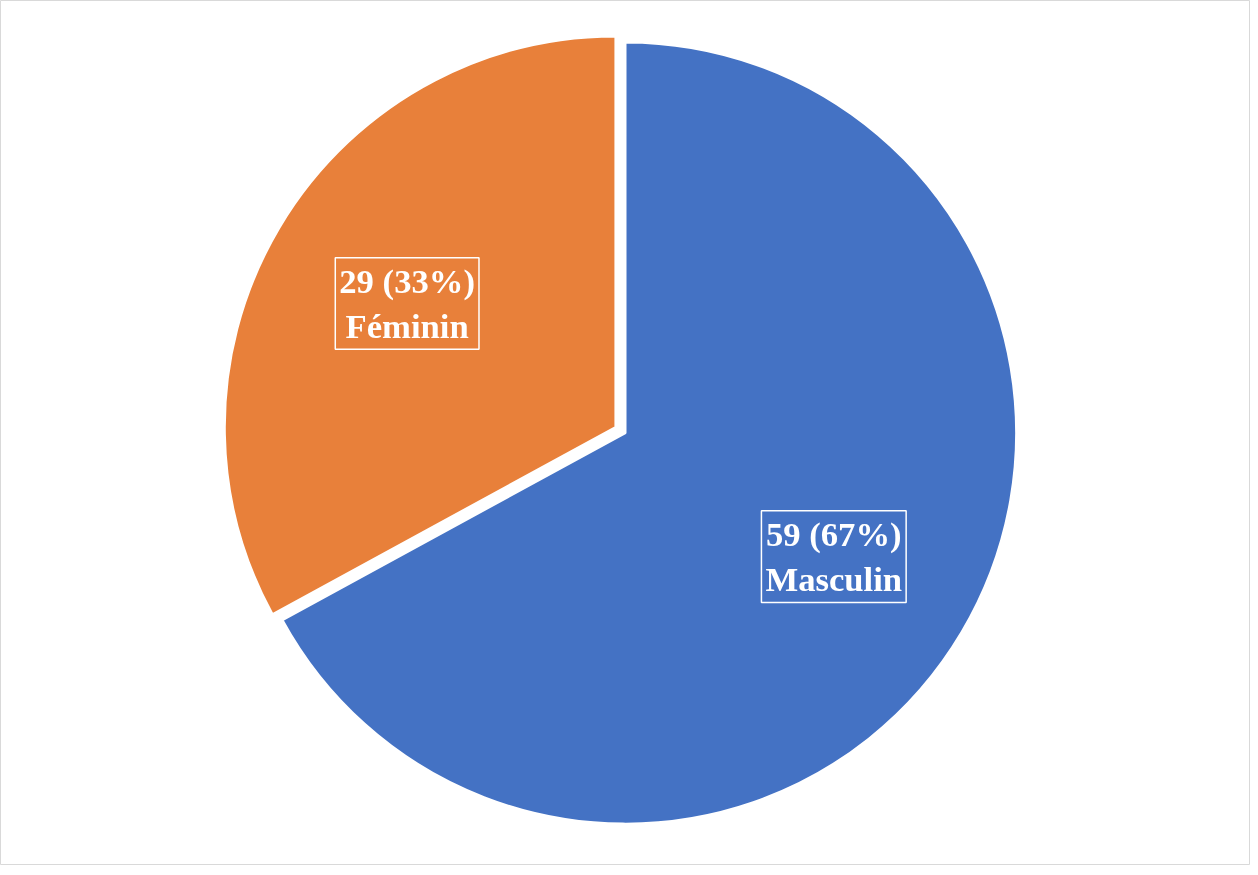 The image size is (1258, 875). What do you see at coordinates (407, 281) in the screenshot?
I see `data-label: 29 (33%)` at bounding box center [407, 281].